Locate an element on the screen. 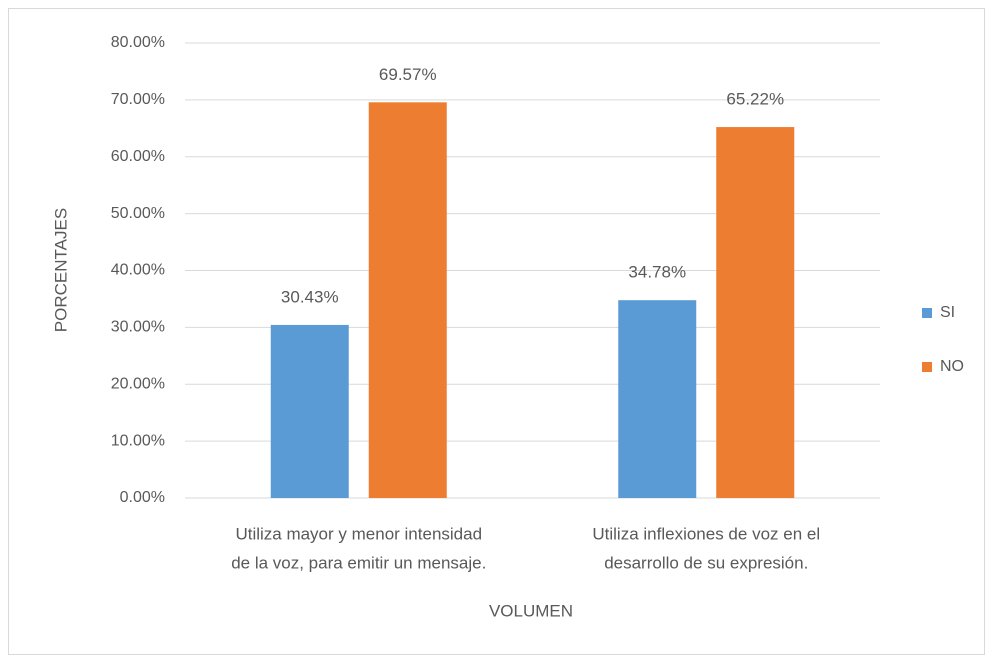  legend-label: NO is located at coordinates (952, 366).